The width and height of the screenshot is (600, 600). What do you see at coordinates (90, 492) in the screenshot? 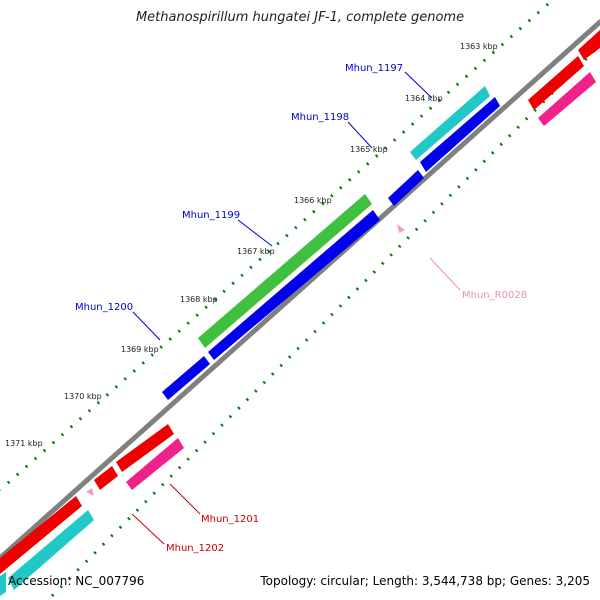
I see `gene-small-rna-marker` at bounding box center [90, 492].